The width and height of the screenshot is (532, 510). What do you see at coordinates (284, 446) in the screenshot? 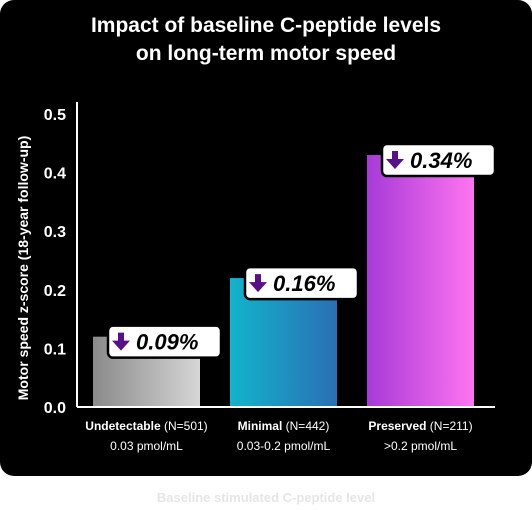
I see `category-range: 0.03-0.2 pmol/mL` at bounding box center [284, 446].